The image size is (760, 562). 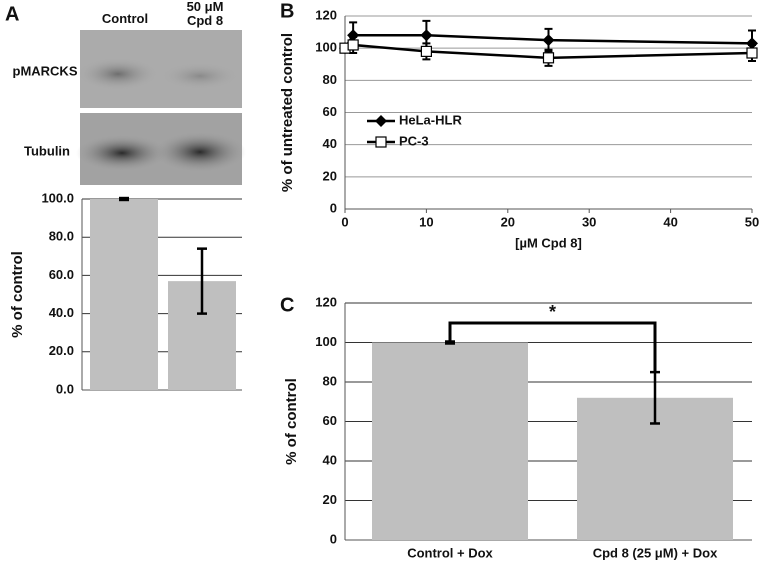 What do you see at coordinates (65, 388) in the screenshot?
I see `y-tick-label: 0.0` at bounding box center [65, 388].